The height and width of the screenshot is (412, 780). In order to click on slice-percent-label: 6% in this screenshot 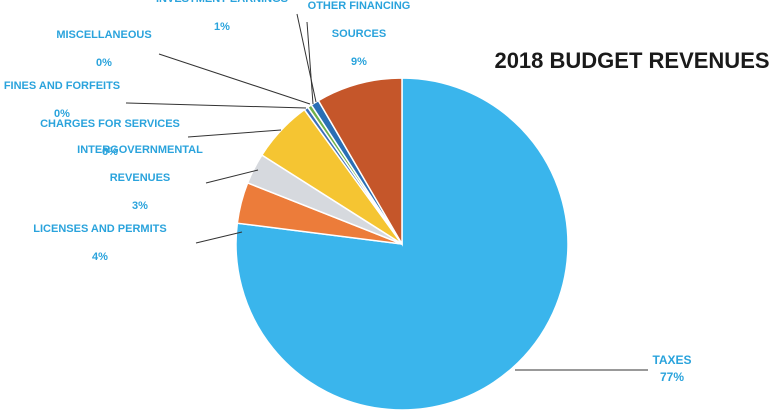, I will do `click(110, 152)`.